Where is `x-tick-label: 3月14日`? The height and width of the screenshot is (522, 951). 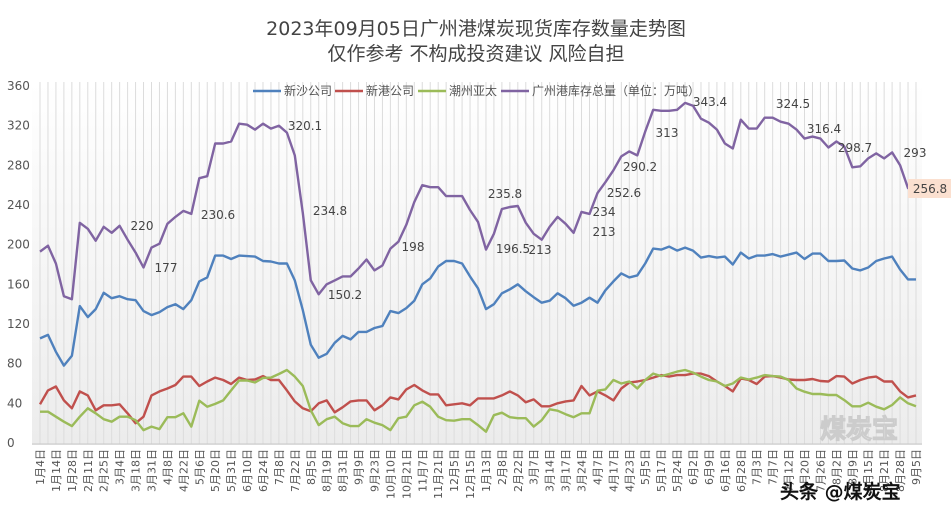 x-tick-label: 3月14日 is located at coordinates (550, 470).